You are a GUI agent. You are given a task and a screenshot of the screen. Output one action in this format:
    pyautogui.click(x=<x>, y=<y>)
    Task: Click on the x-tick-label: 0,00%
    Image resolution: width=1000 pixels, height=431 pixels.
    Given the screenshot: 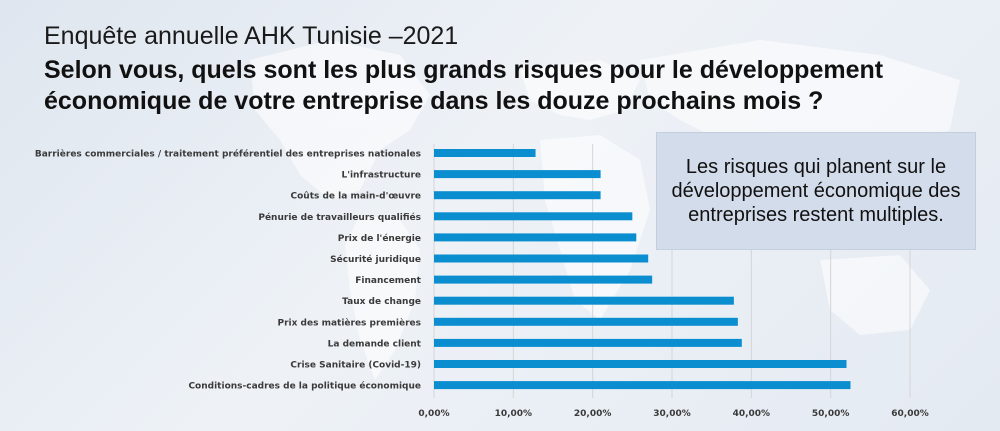 What is the action you would take?
    pyautogui.click(x=433, y=414)
    